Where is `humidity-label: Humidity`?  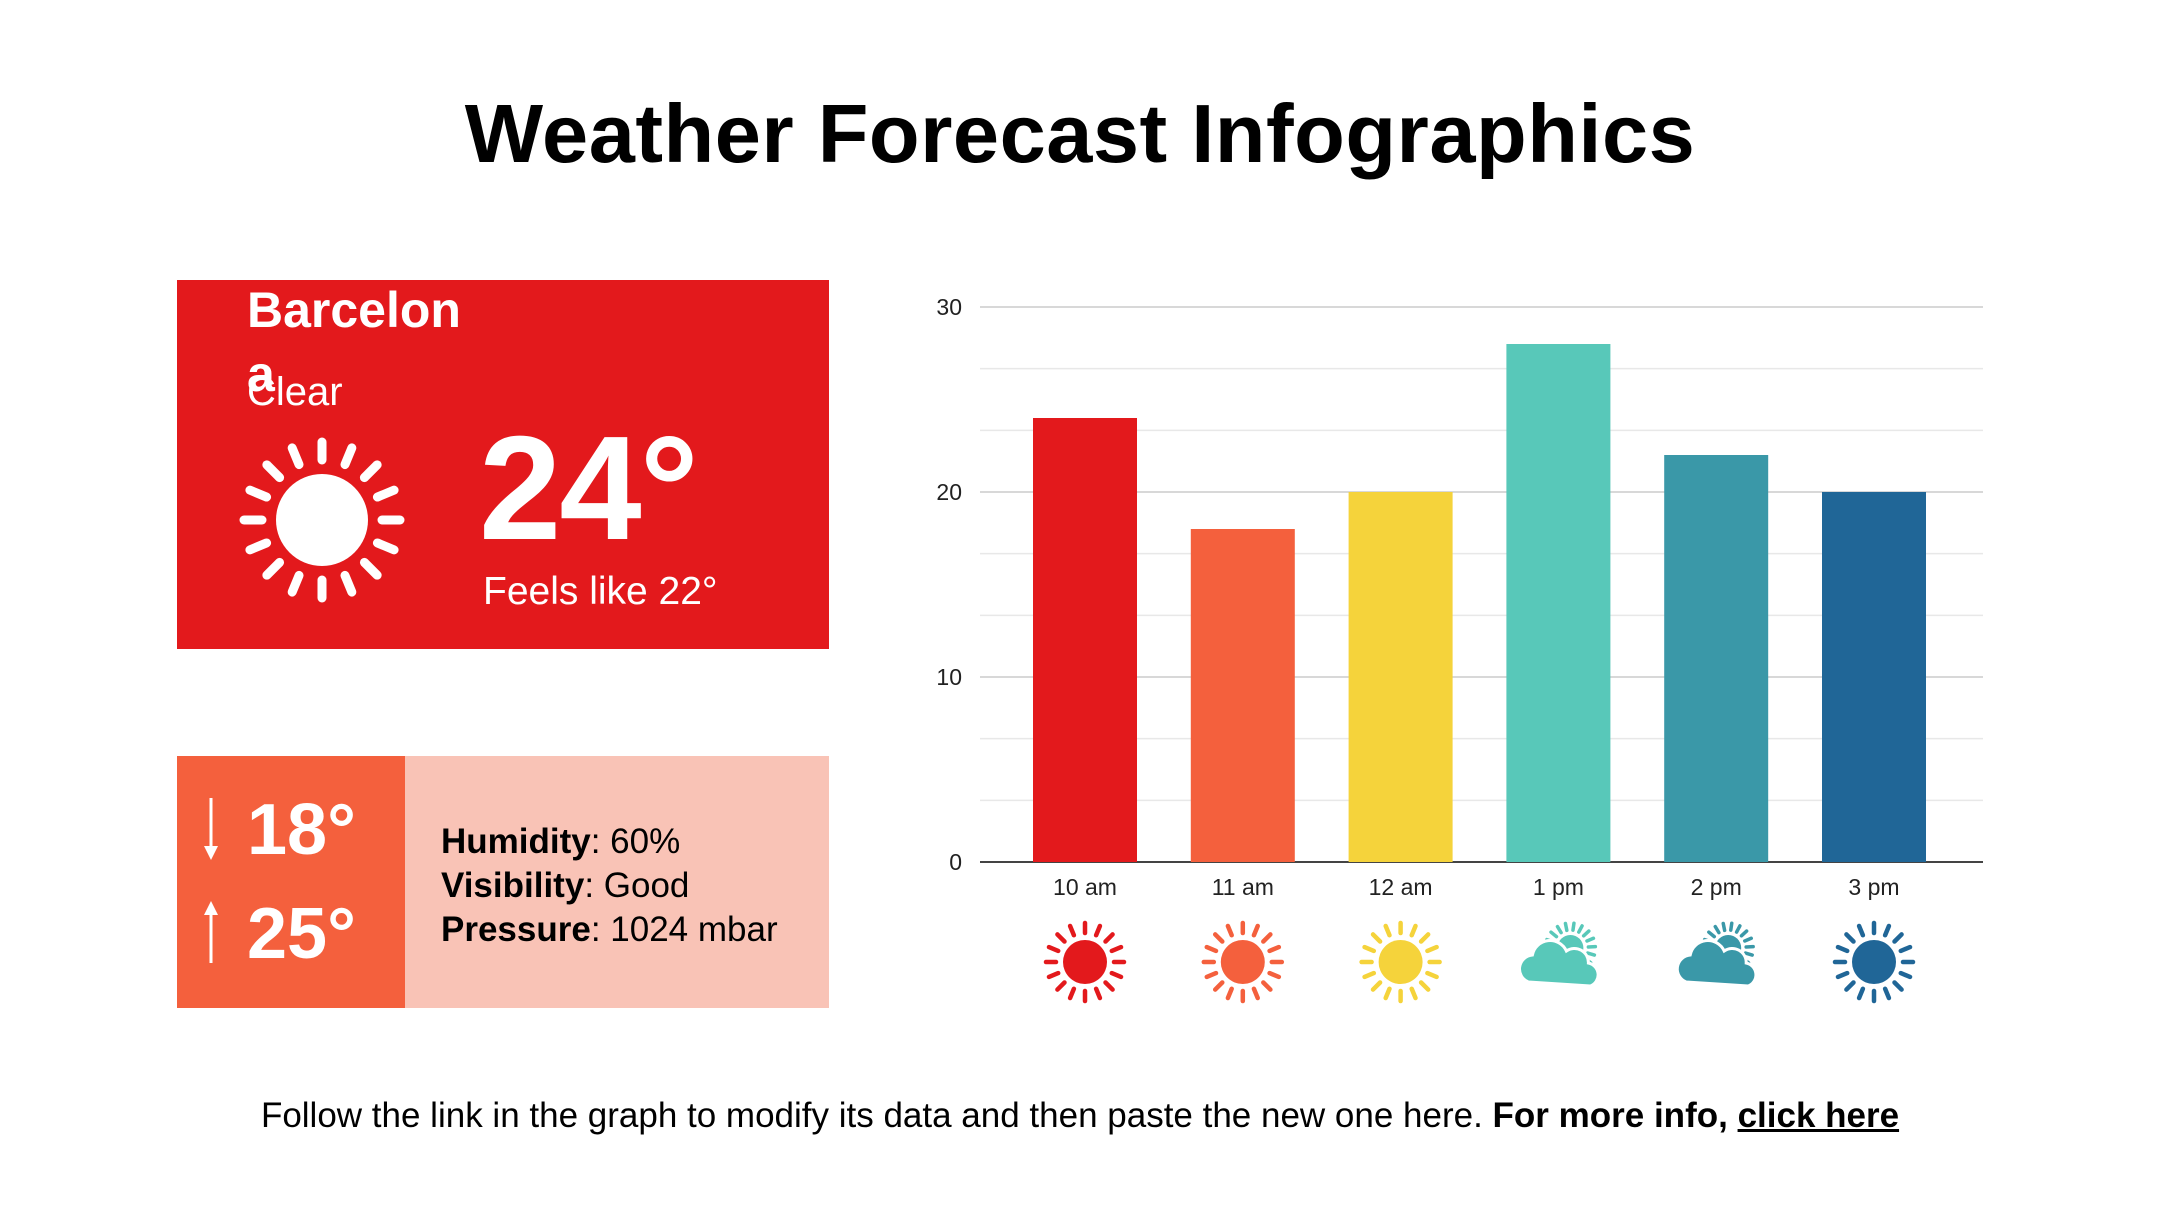
humidity-label: Humidity is located at coordinates (516, 841).